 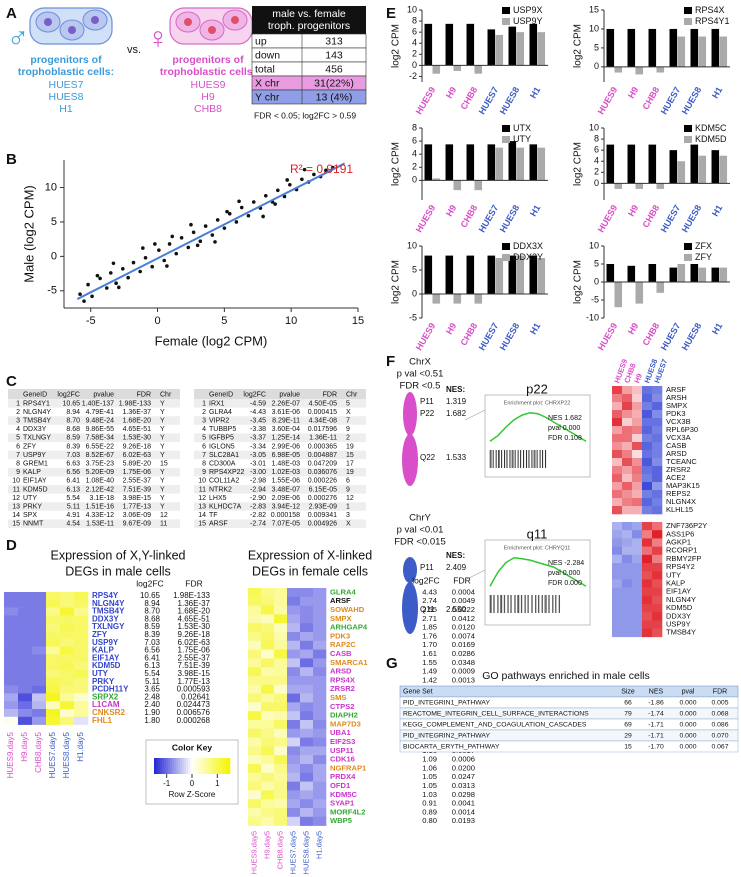 I want to click on table-header-bg, so click(x=309, y=20).